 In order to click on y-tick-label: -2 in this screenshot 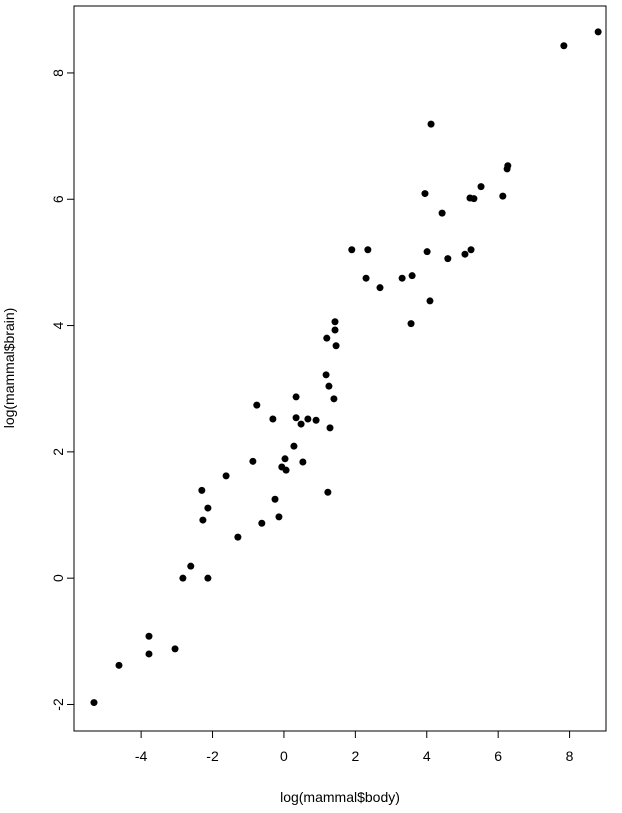, I will do `click(58, 704)`.